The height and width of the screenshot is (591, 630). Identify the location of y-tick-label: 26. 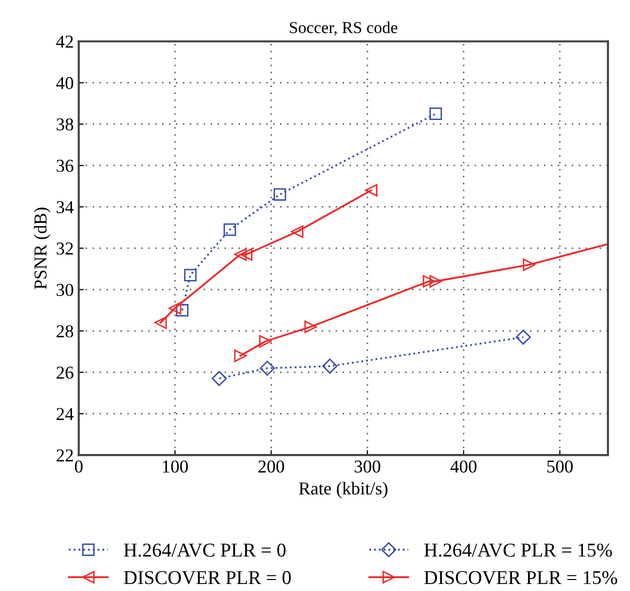
(65, 372).